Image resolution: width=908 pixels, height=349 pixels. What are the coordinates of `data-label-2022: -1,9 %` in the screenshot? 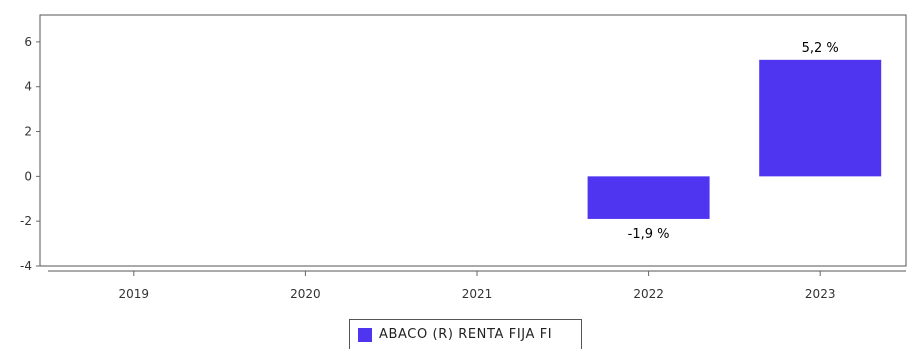 It's located at (649, 234).